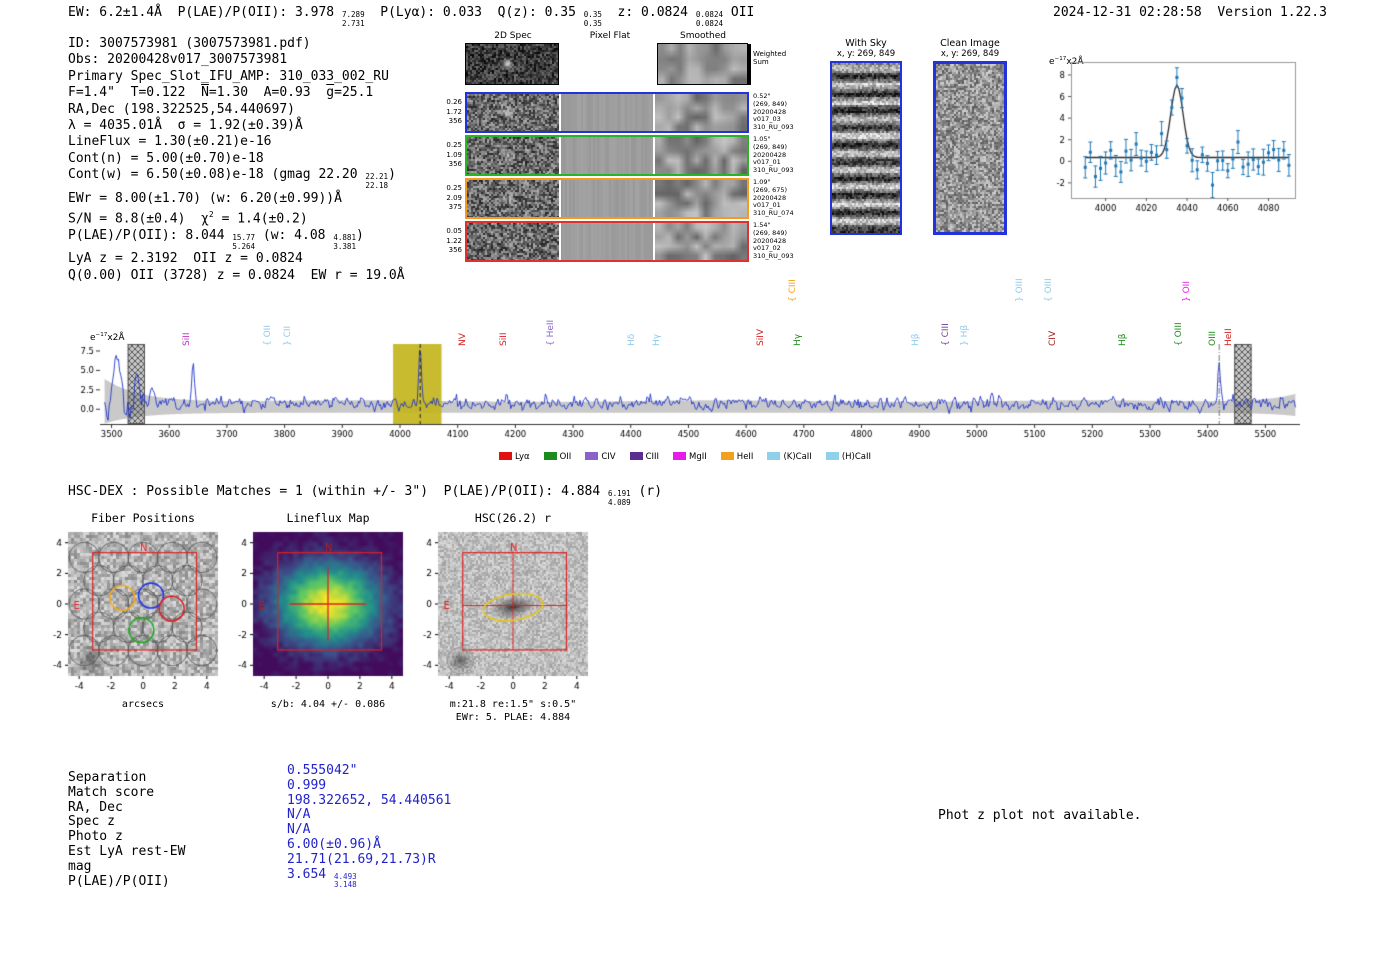 This screenshot has width=1400, height=953. Describe the element at coordinates (1171, 137) in the screenshot. I see `line-fit-inset-plot` at that location.